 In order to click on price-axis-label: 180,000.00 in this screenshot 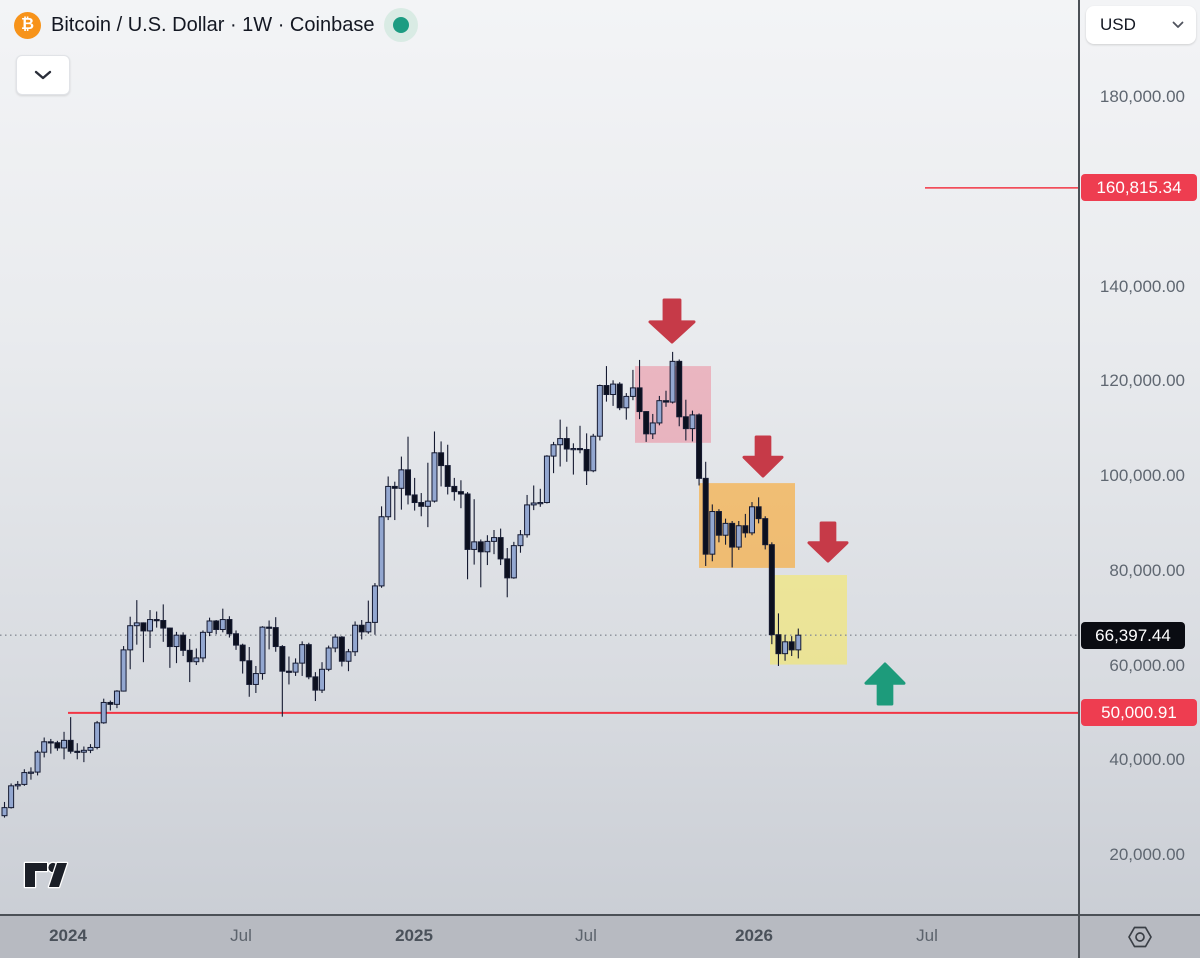, I will do `click(1142, 96)`.